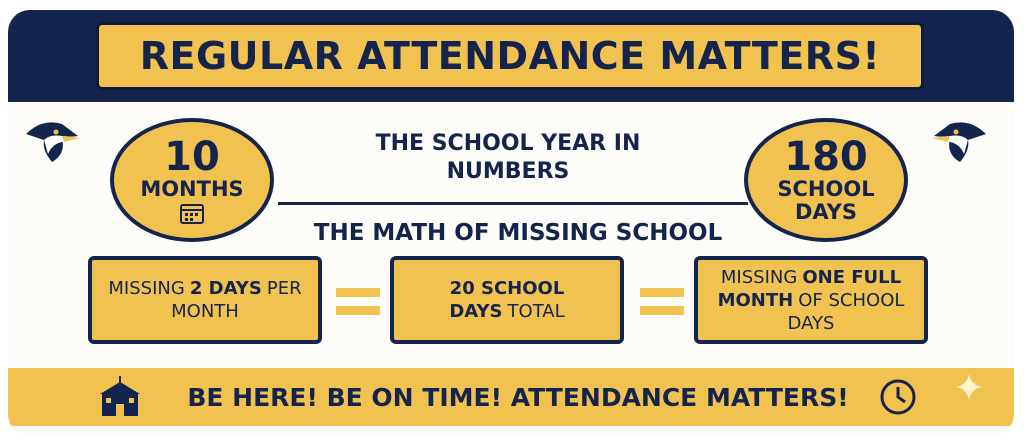 This screenshot has height=446, width=1024. What do you see at coordinates (225, 288) in the screenshot?
I see `math-box-segment: 2 DAYS` at bounding box center [225, 288].